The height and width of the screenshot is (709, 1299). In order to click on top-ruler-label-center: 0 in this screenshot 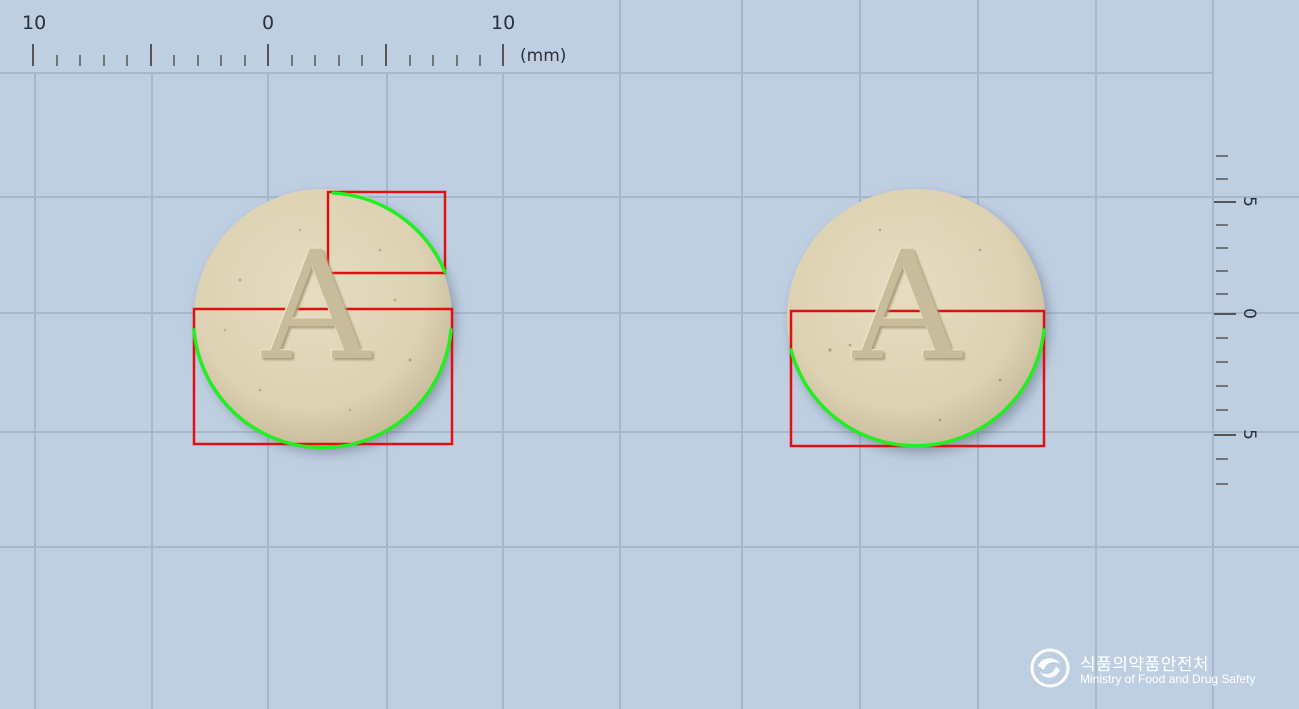, I will do `click(268, 23)`.